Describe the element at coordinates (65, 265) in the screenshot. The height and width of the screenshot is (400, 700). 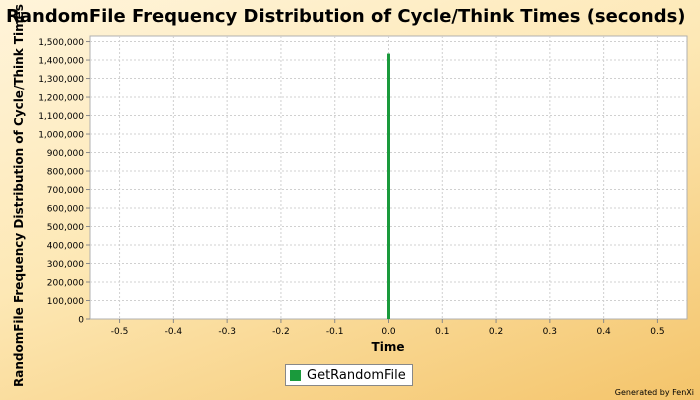
I see `y-tick-label: 300,000` at that location.